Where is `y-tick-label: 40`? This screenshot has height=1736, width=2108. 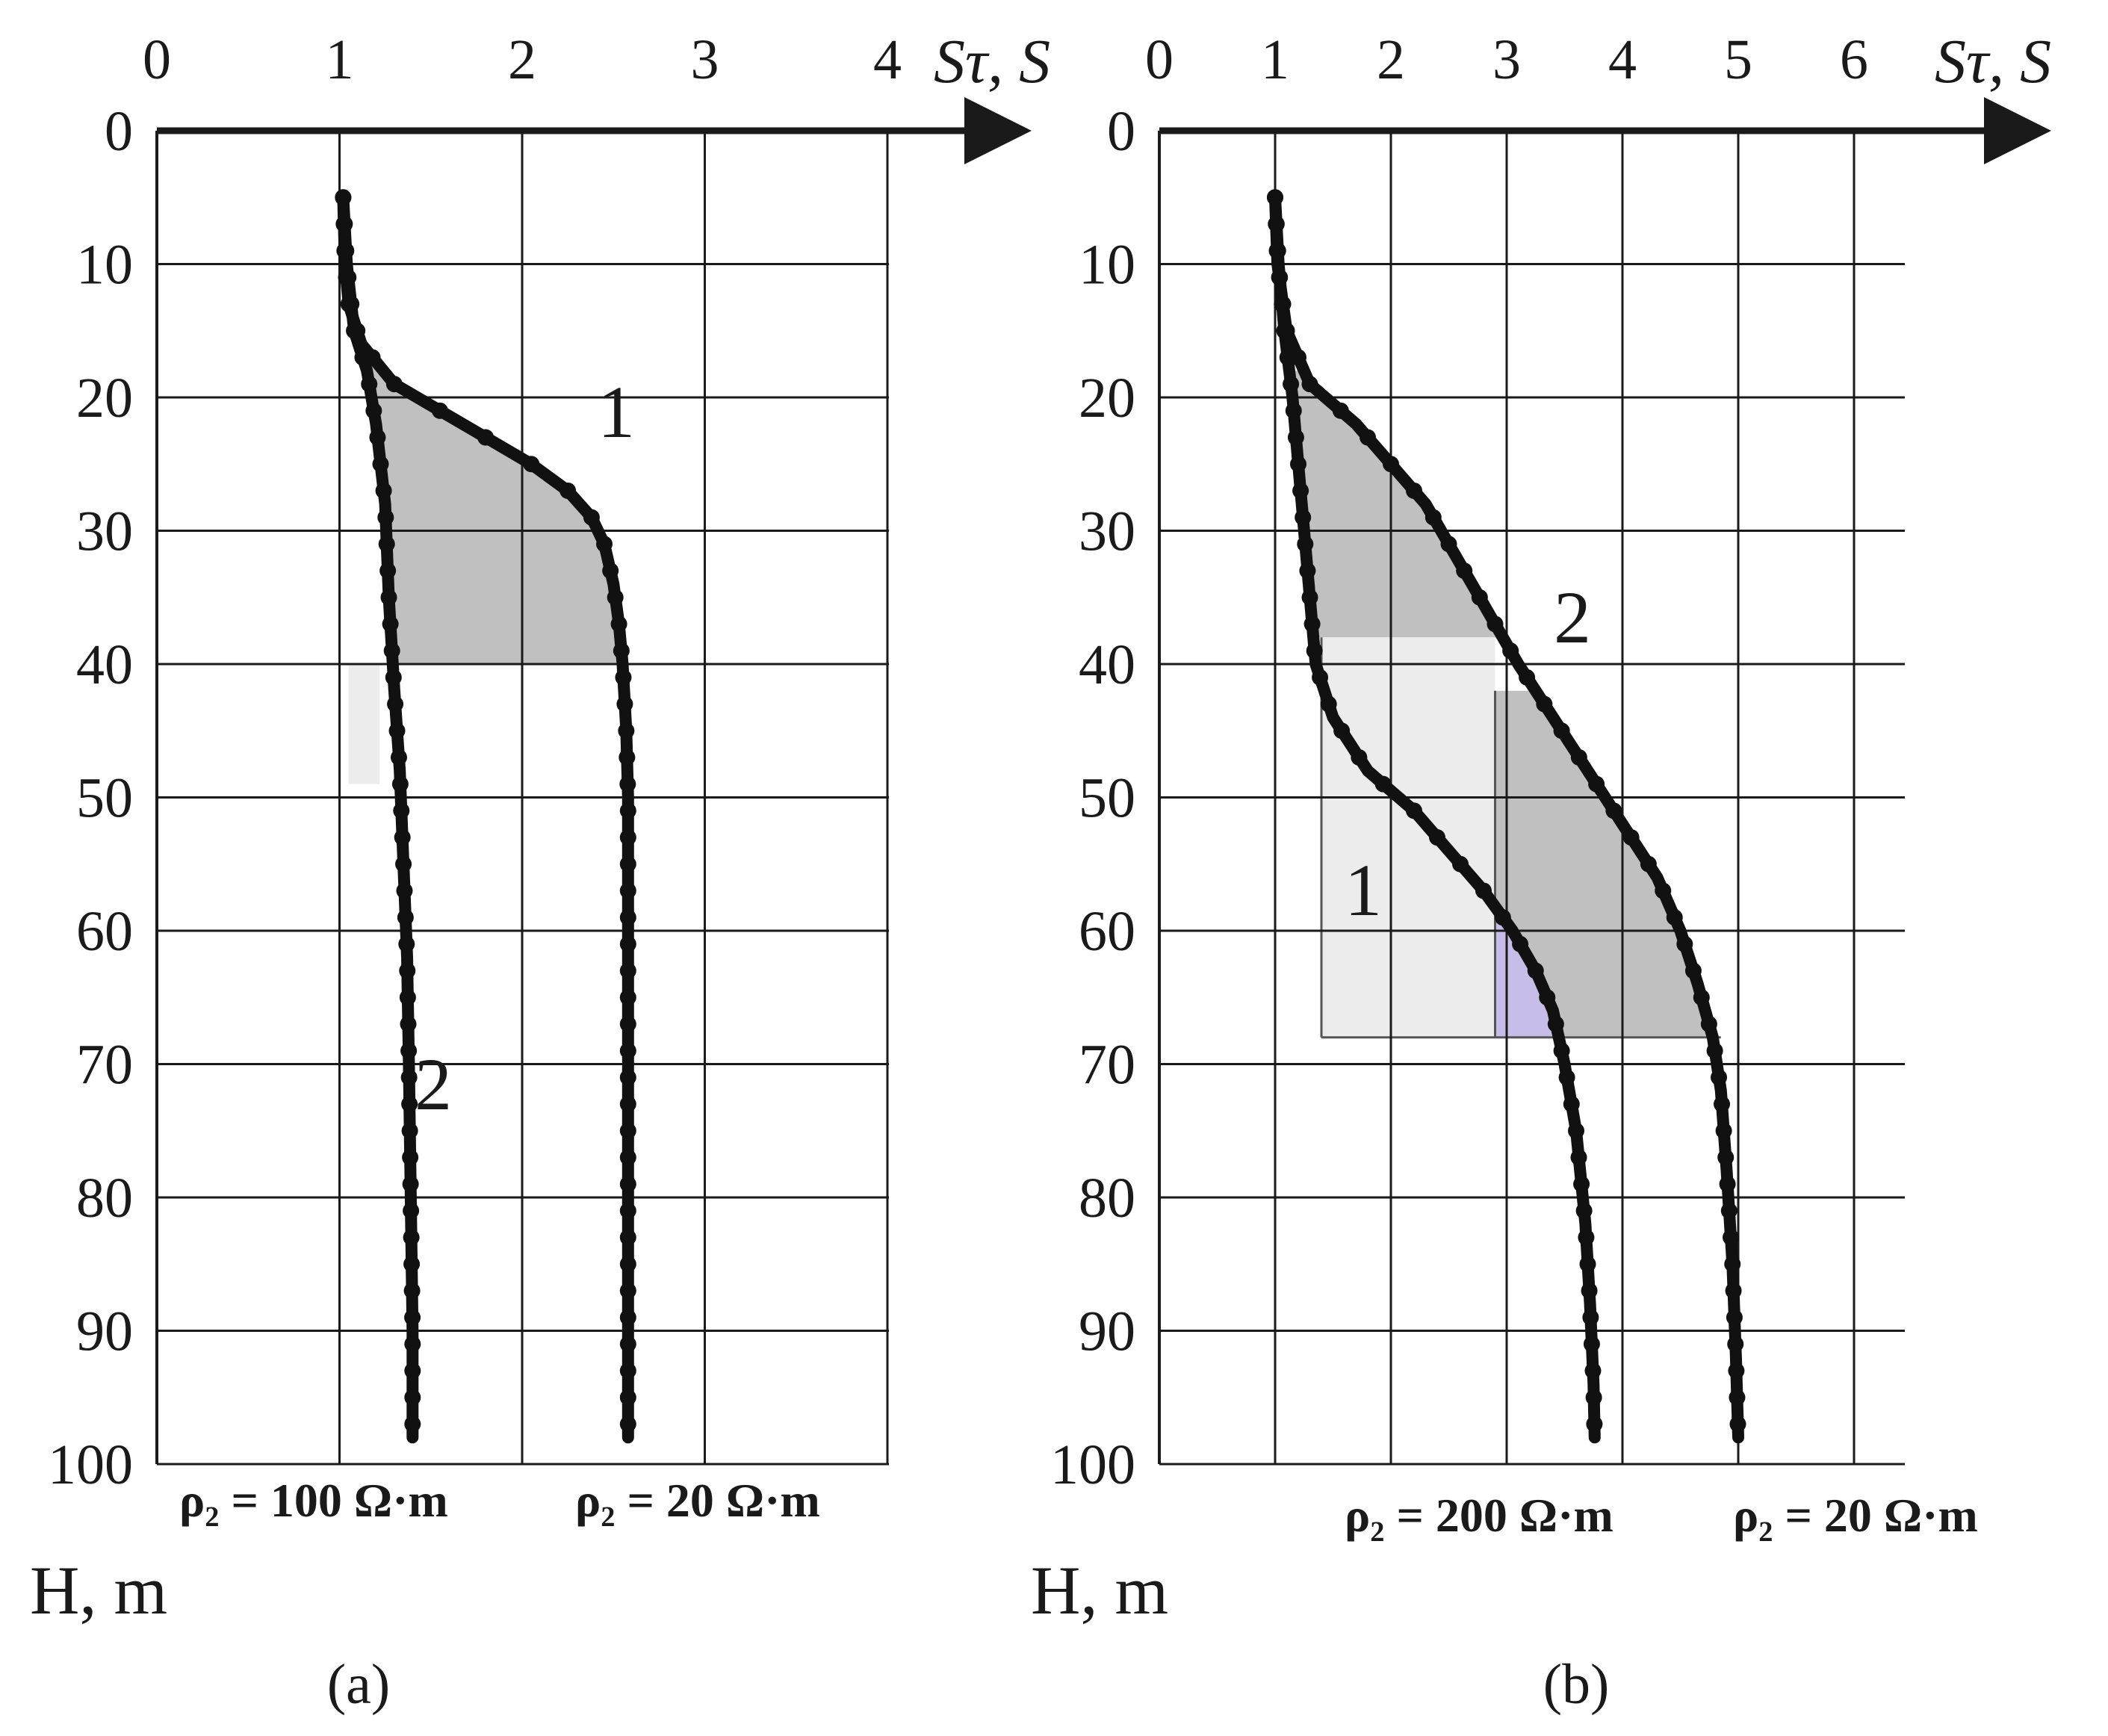 y-tick-label: 40 is located at coordinates (1107, 664).